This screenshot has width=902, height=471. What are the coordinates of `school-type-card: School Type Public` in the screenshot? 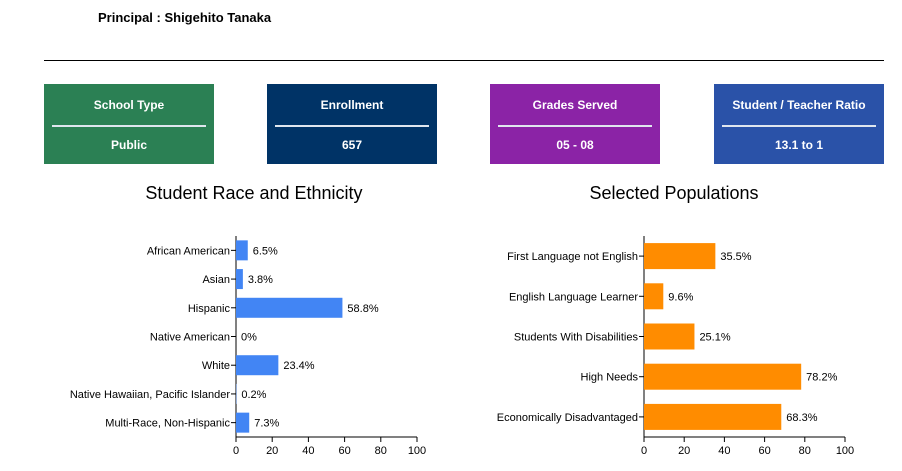 It's located at (129, 124).